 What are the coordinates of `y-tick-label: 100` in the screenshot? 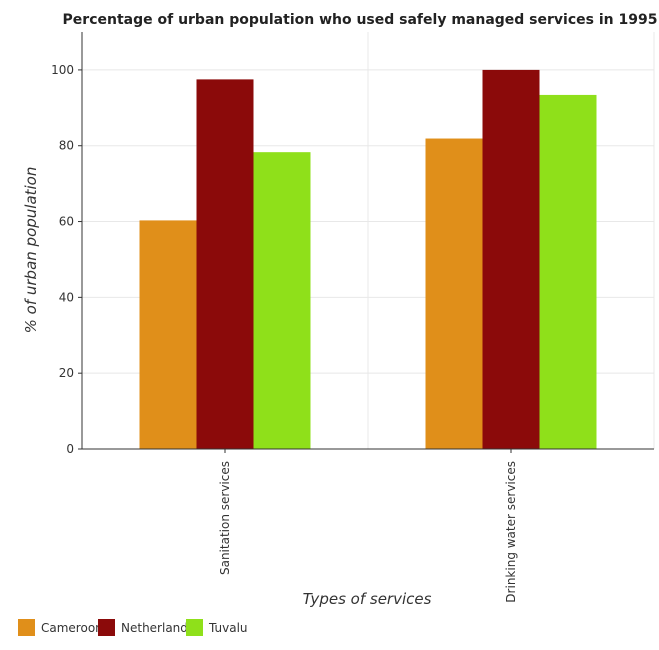 It's located at (62, 70).